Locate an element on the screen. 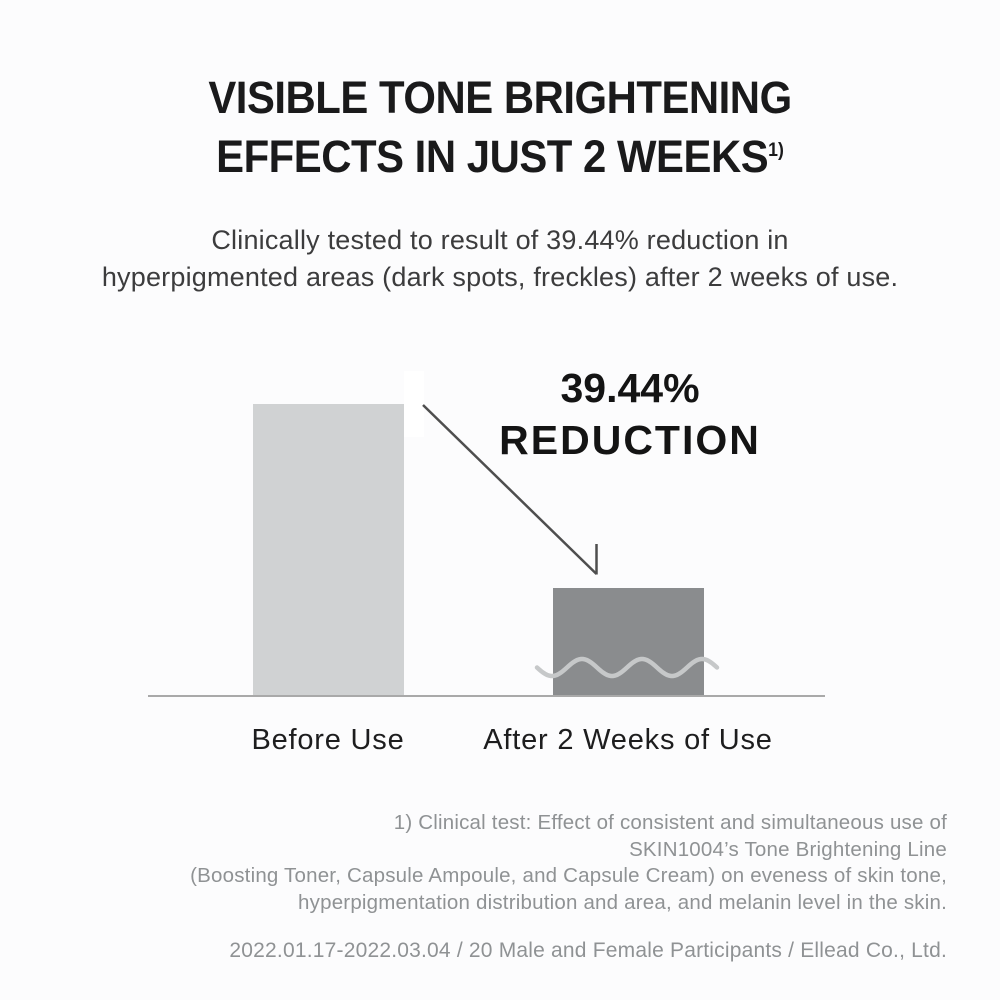 The width and height of the screenshot is (1000, 1000). reduction-percent-text: 39.44% is located at coordinates (630, 388).